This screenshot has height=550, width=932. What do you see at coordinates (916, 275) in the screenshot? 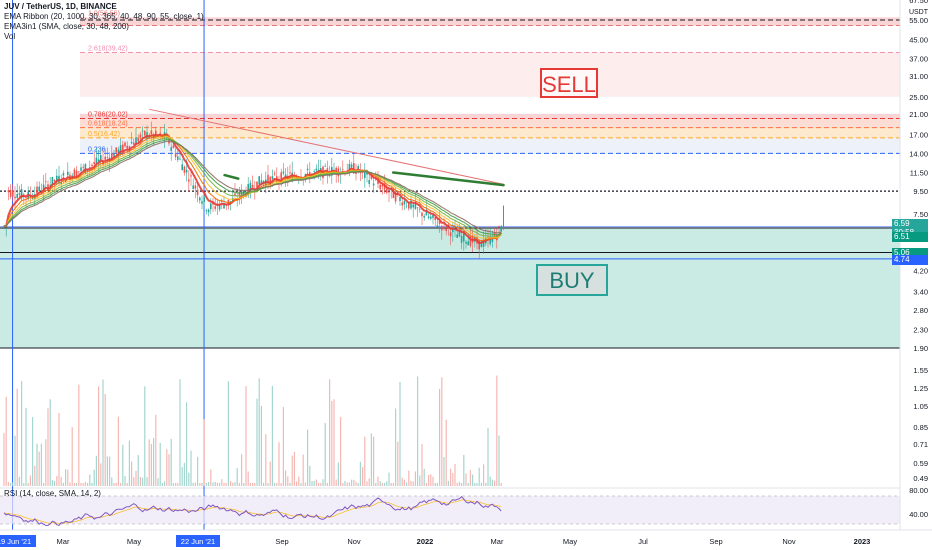
I see `price-axis-bg` at bounding box center [916, 275].